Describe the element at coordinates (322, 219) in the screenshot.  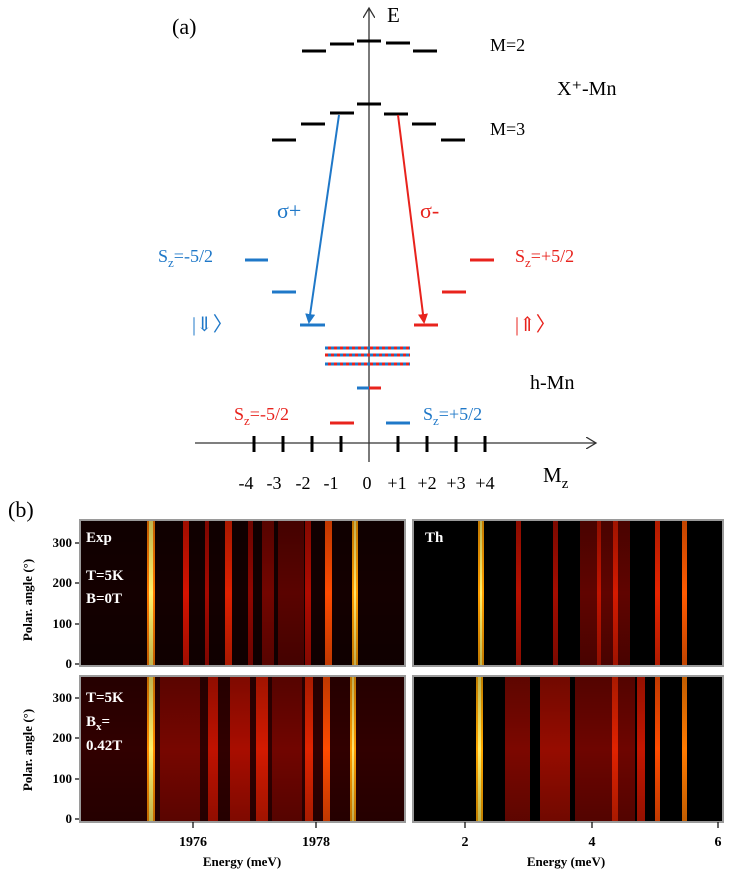
I see `sigma-plus-arrow` at that location.